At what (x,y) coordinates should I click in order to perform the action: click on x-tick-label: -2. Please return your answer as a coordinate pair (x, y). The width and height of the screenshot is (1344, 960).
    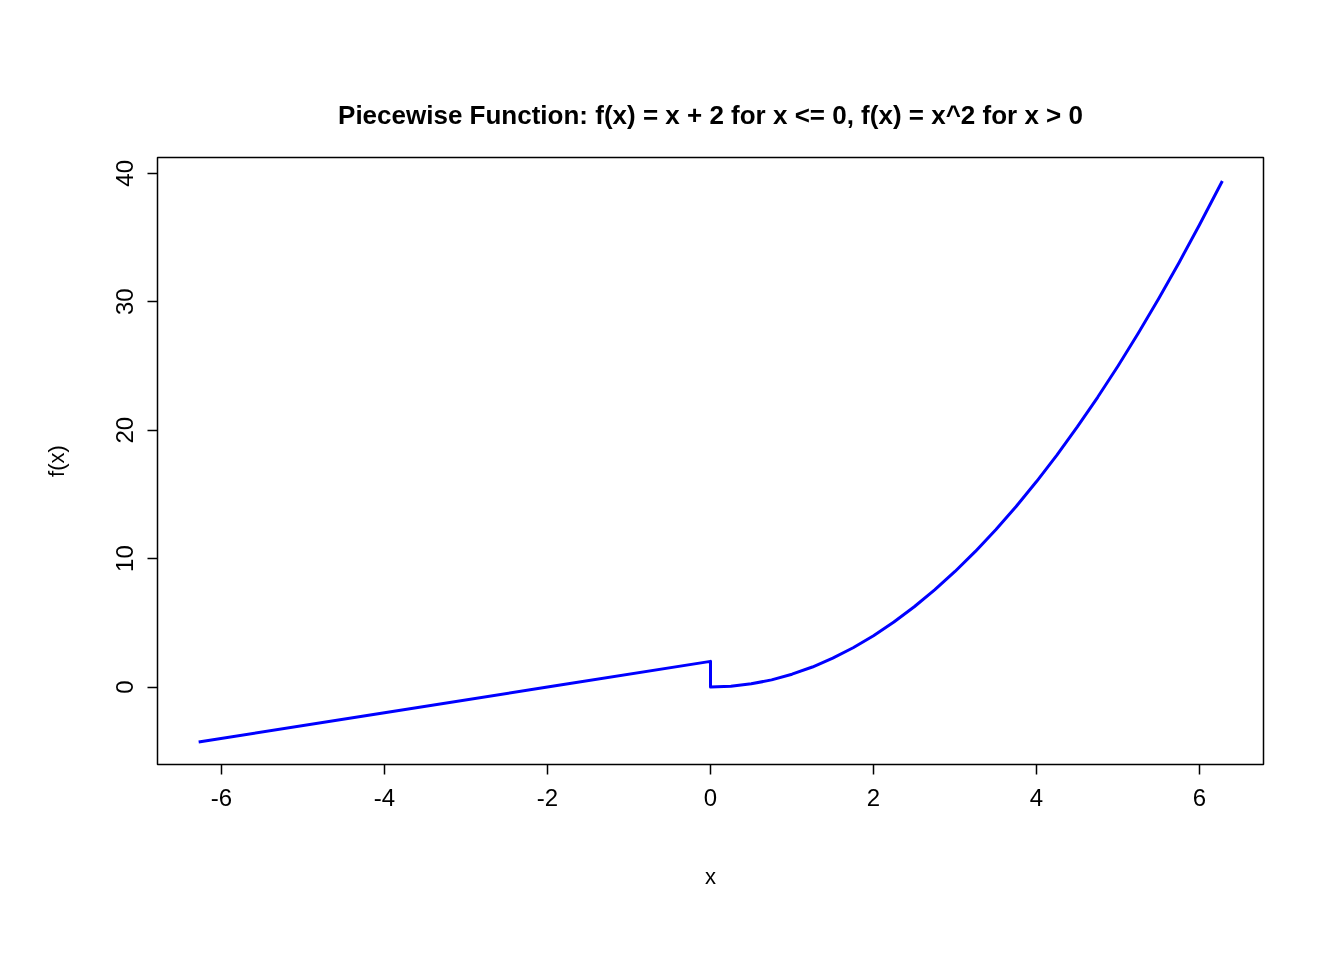
    Looking at the image, I should click on (547, 797).